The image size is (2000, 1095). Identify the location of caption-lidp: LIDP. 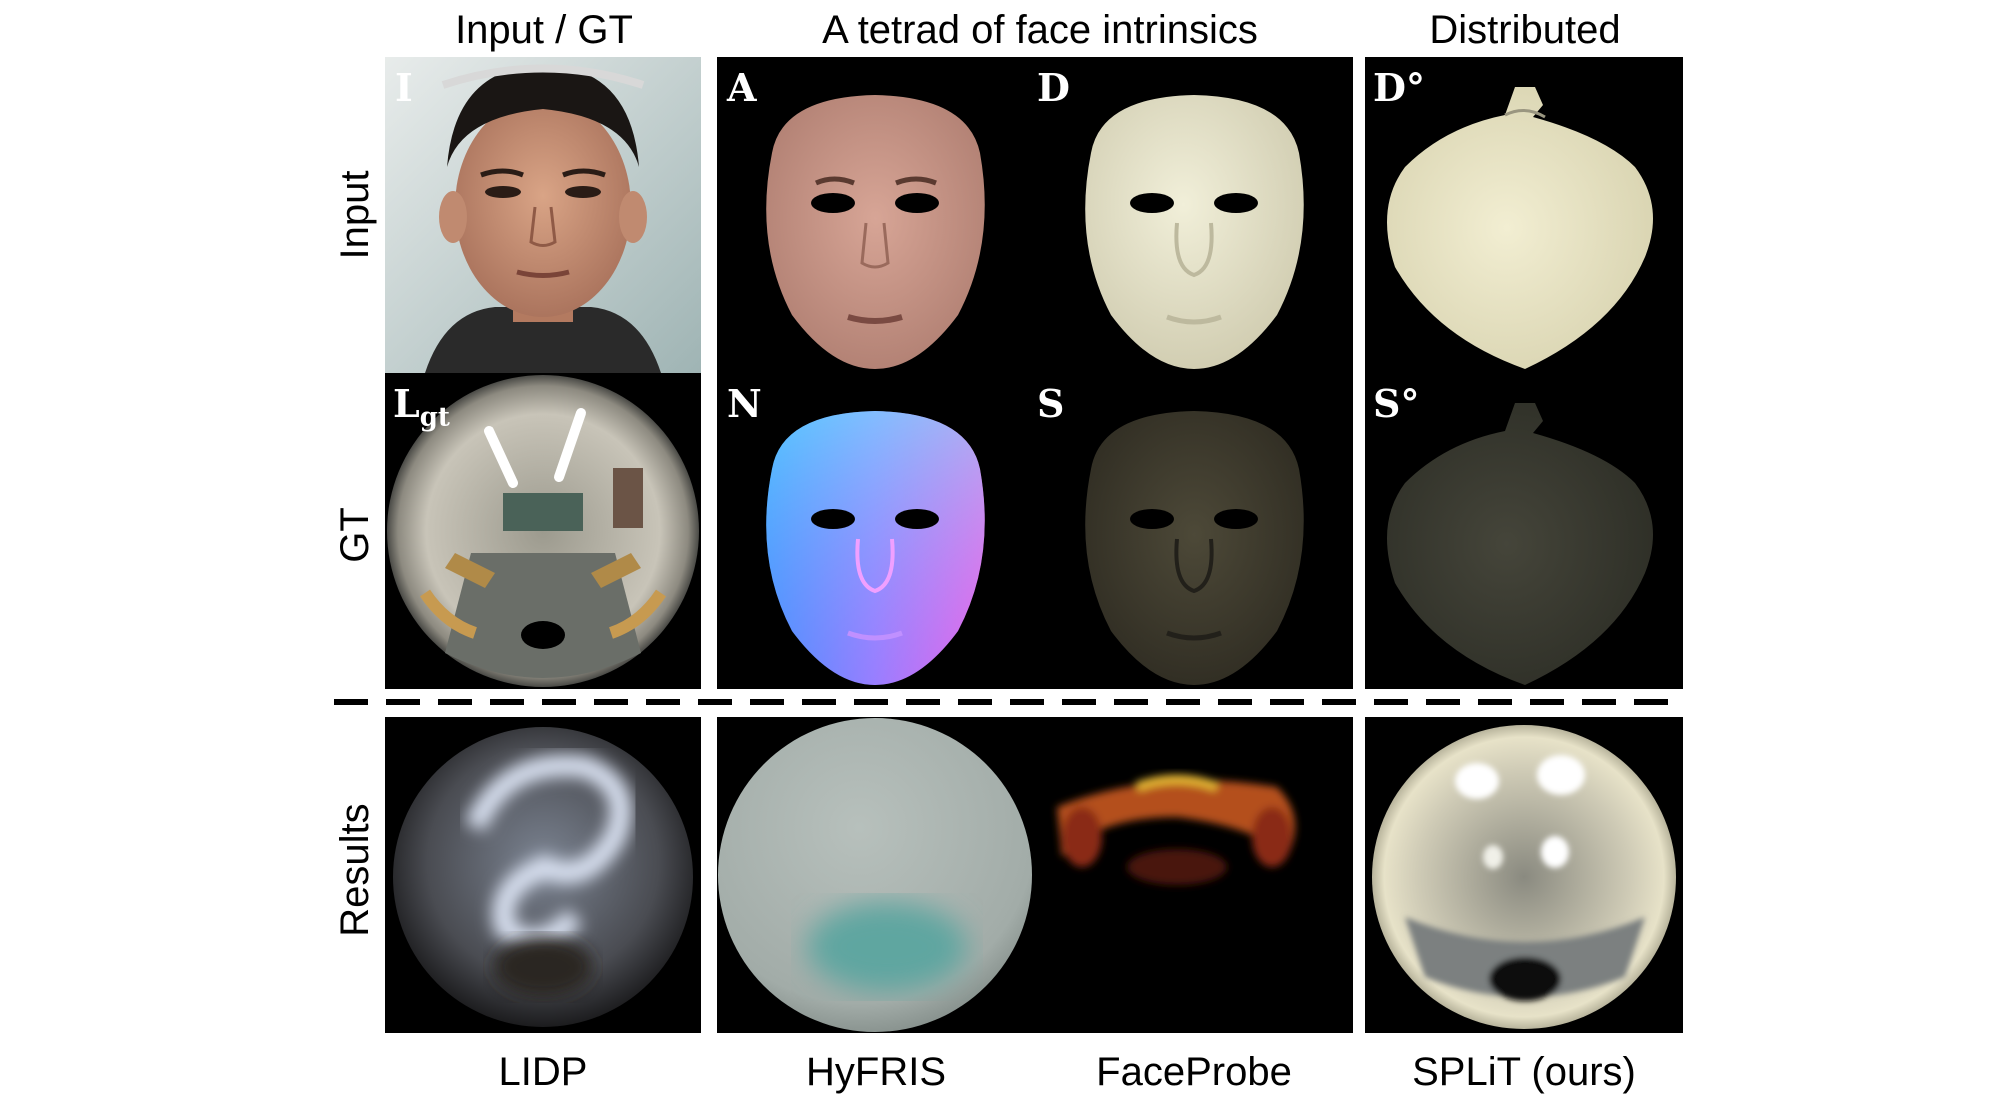
(543, 1072).